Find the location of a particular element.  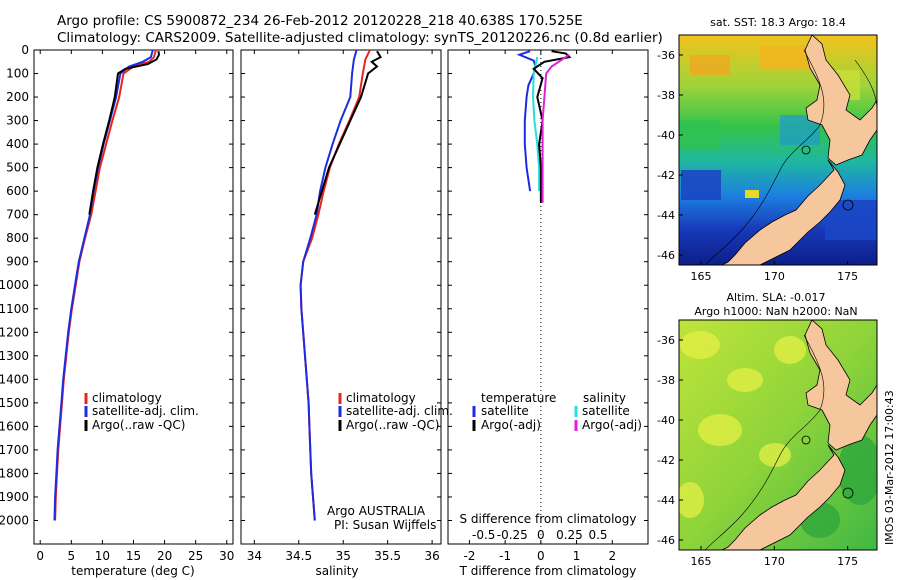

y-tick-label: 300 is located at coordinates (17, 121).